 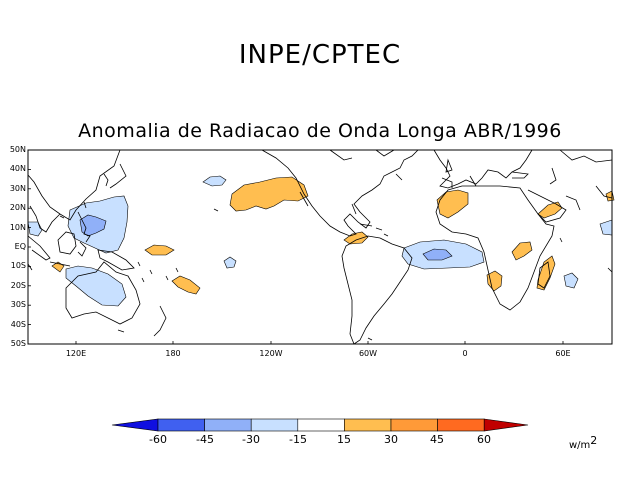 I want to click on coastline-greenland, so click(x=385, y=153).